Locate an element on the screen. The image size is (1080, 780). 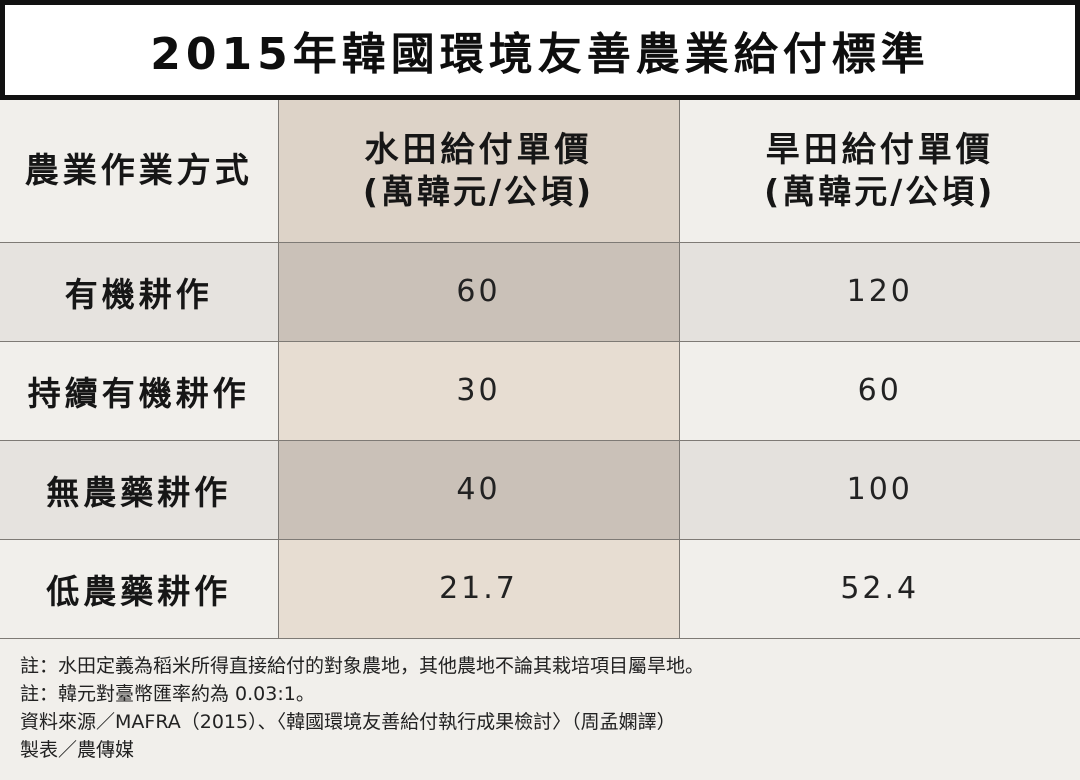
paddy-value-cell: 60 is located at coordinates (479, 292).